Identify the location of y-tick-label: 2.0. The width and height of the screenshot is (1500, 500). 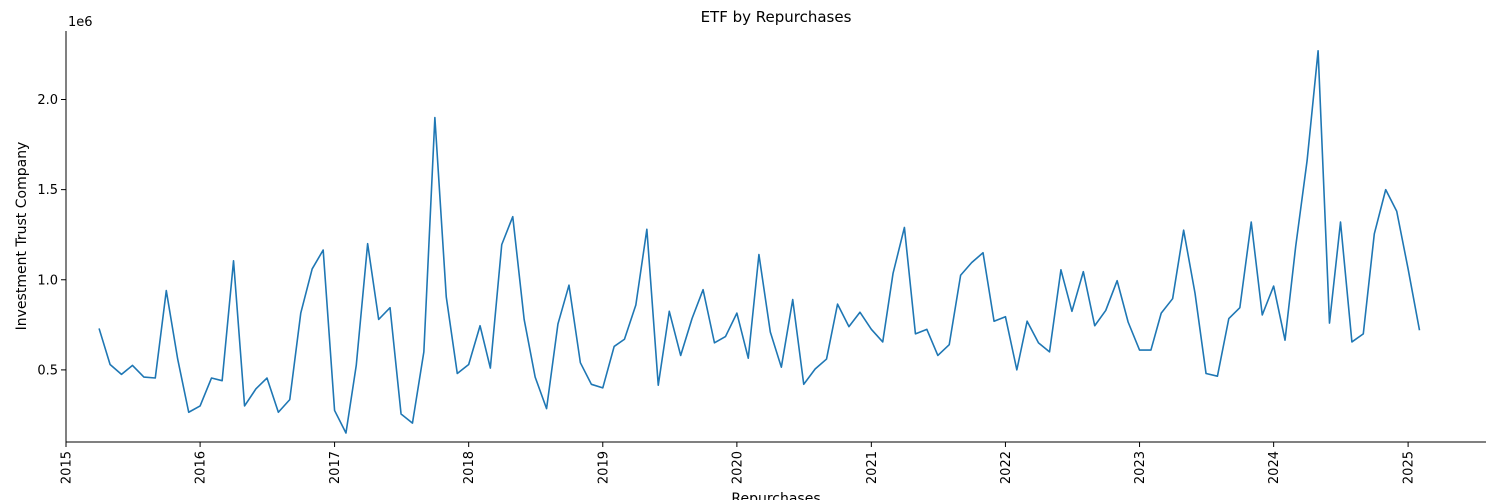
(47, 100).